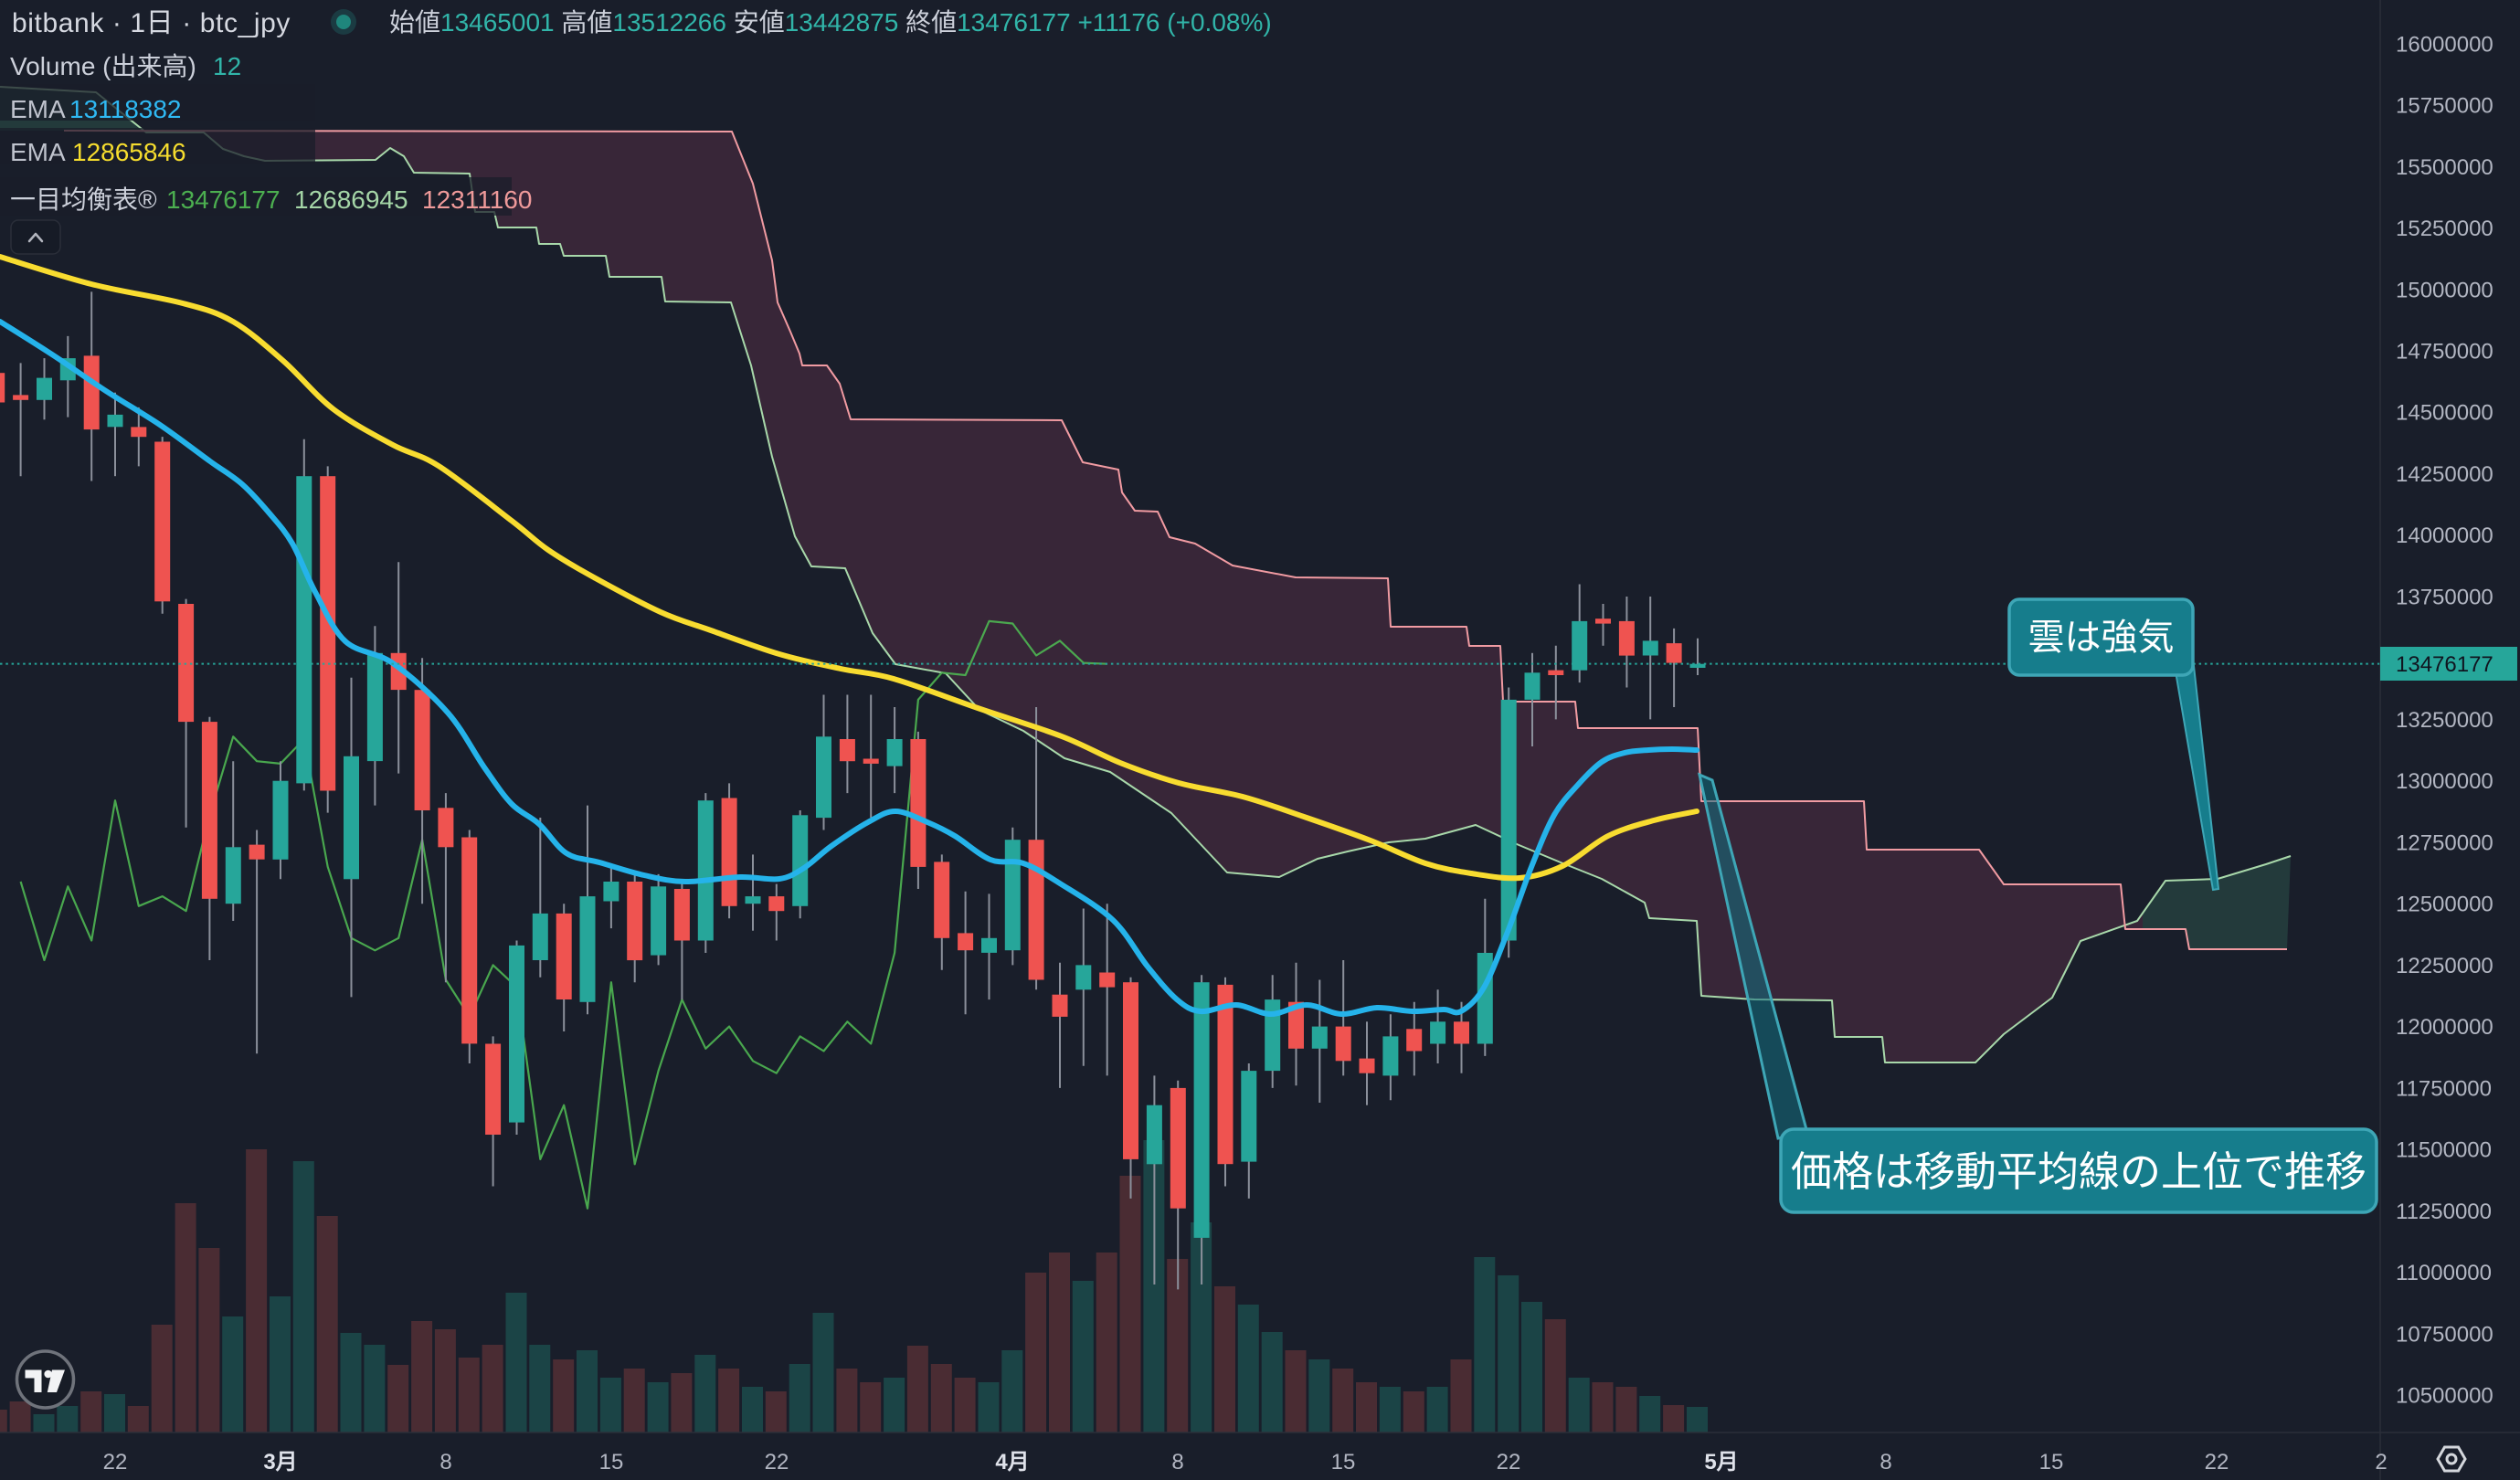  I want to click on svg-text: 12000000, so click(2445, 1027).